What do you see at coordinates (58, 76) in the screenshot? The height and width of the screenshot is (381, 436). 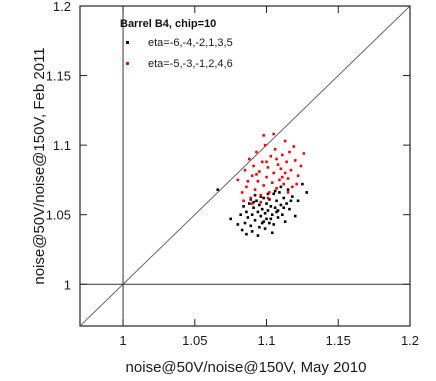 I see `y-tick-label: 1.15` at bounding box center [58, 76].